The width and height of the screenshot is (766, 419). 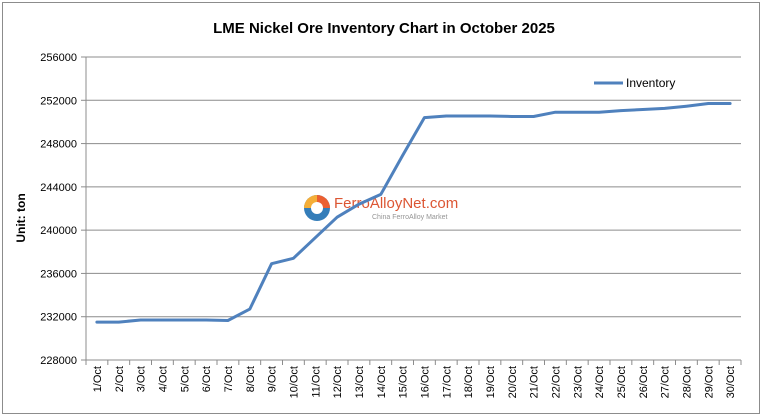 What do you see at coordinates (600, 382) in the screenshot?
I see `x-tick-label: 24/Oct` at bounding box center [600, 382].